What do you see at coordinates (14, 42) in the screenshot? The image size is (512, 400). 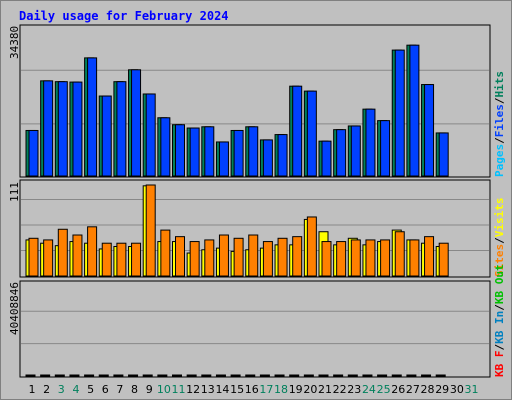 I see `ymax-label-hits: 34380` at bounding box center [14, 42].